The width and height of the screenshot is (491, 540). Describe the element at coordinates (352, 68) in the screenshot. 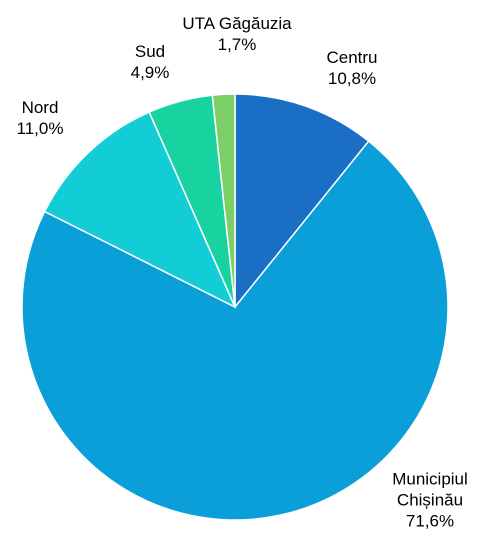

I see `slice-label: Centru 10,8%` at that location.